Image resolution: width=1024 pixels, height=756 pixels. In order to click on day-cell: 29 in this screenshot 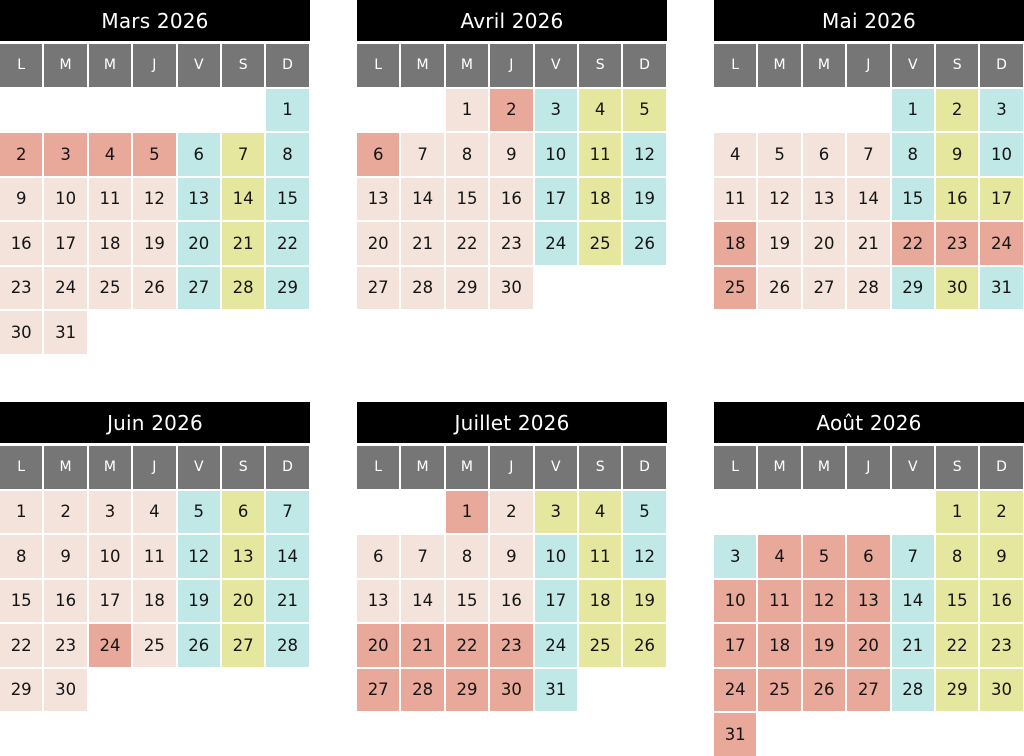, I will do `click(957, 689)`.